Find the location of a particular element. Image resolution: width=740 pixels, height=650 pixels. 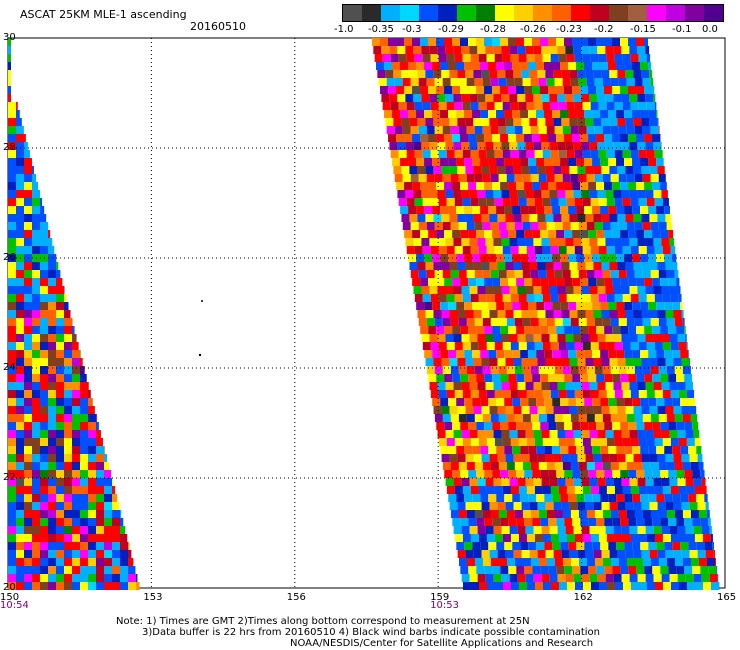

colorbar-label: -0.28 is located at coordinates (493, 29).